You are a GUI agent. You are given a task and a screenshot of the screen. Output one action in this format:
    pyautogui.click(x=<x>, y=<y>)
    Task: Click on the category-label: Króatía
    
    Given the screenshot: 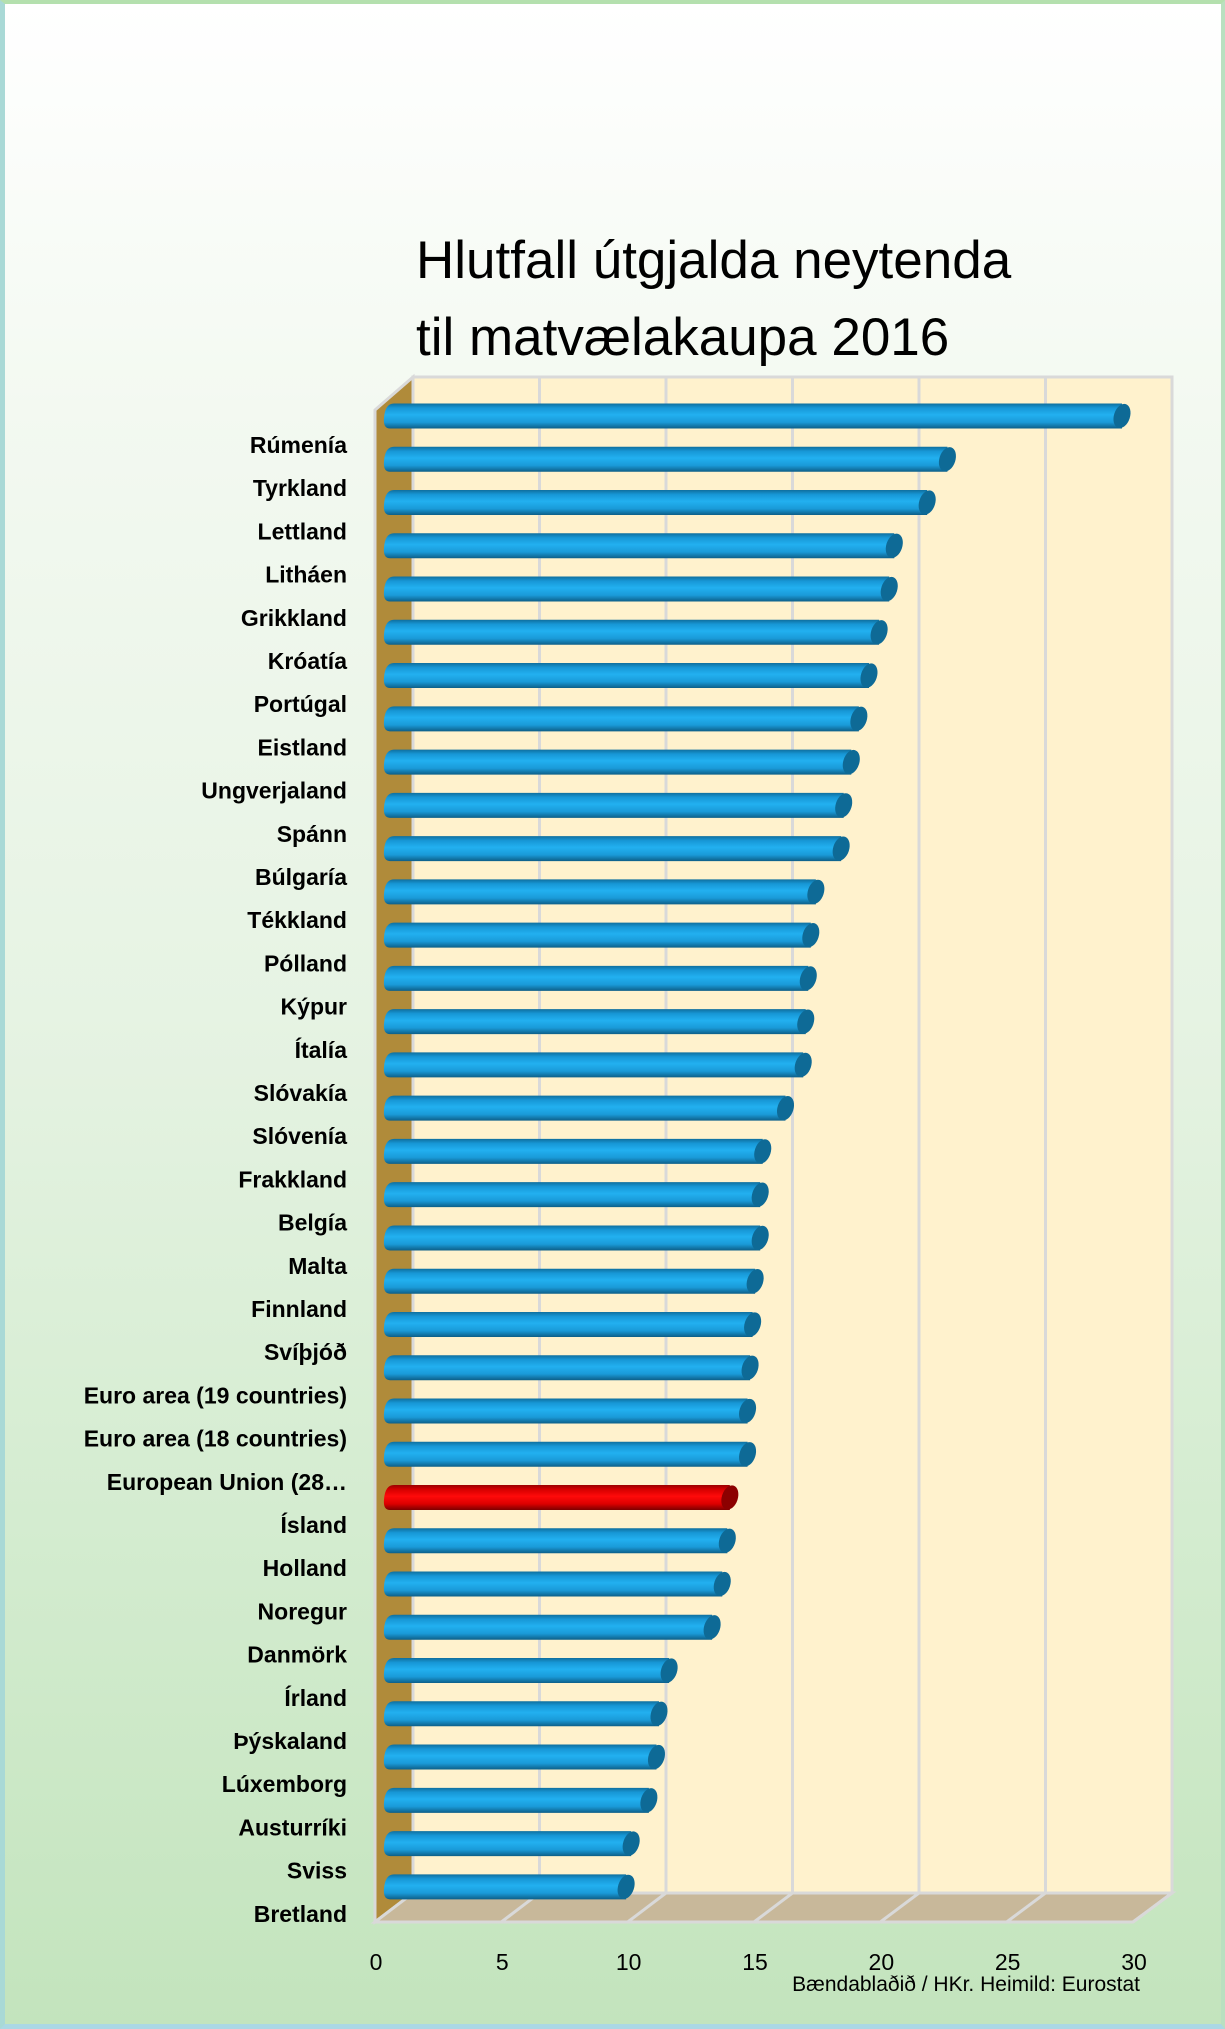 What is the action you would take?
    pyautogui.click(x=307, y=661)
    